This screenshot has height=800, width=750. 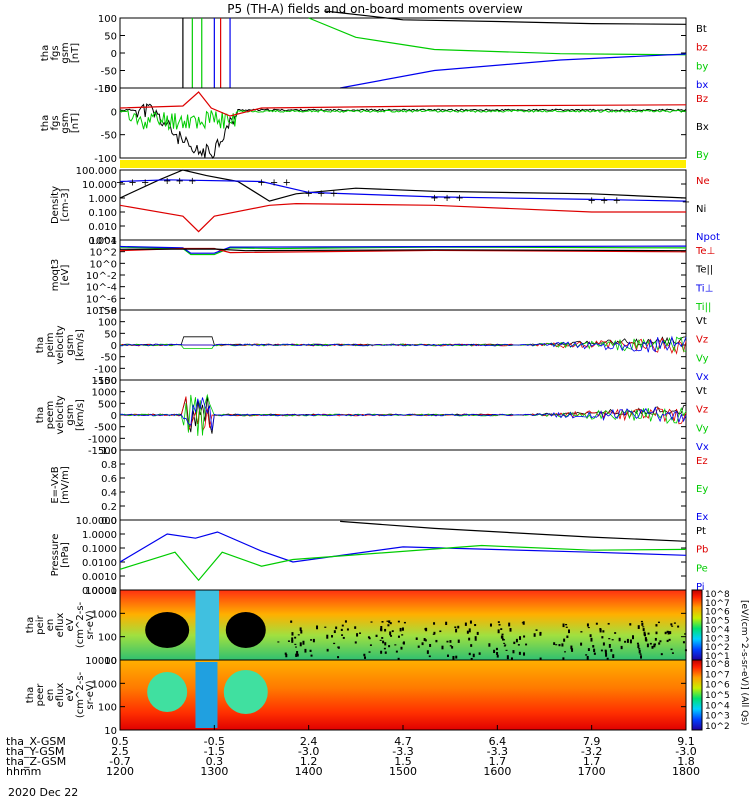 What do you see at coordinates (403, 131) in the screenshot?
I see `series-Bx` at bounding box center [403, 131].